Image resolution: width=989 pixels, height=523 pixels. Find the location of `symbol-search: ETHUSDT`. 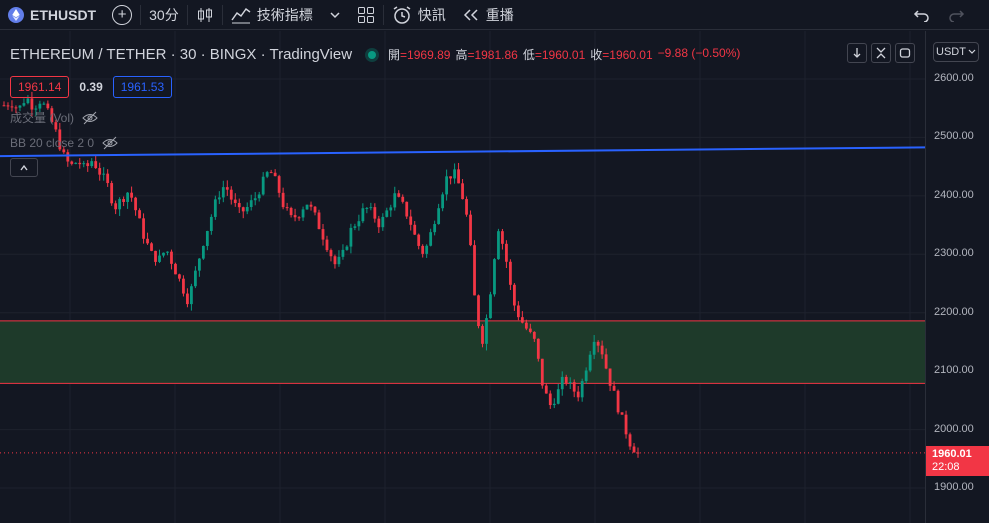

symbol-search: ETHUSDT is located at coordinates (52, 15).